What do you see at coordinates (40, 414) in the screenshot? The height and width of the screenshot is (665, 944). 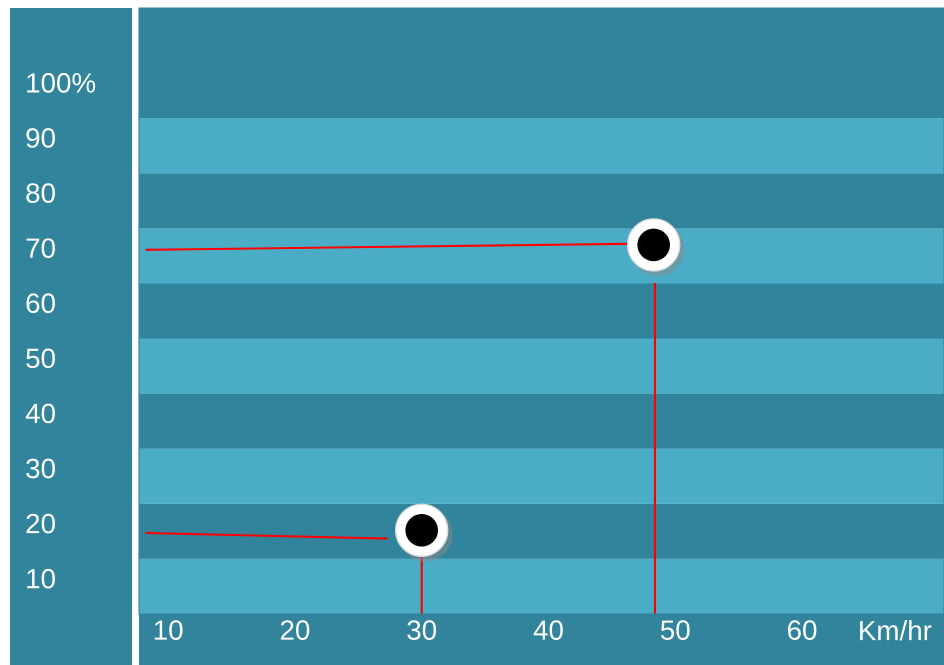 I see `y-tick-label: 40` at bounding box center [40, 414].